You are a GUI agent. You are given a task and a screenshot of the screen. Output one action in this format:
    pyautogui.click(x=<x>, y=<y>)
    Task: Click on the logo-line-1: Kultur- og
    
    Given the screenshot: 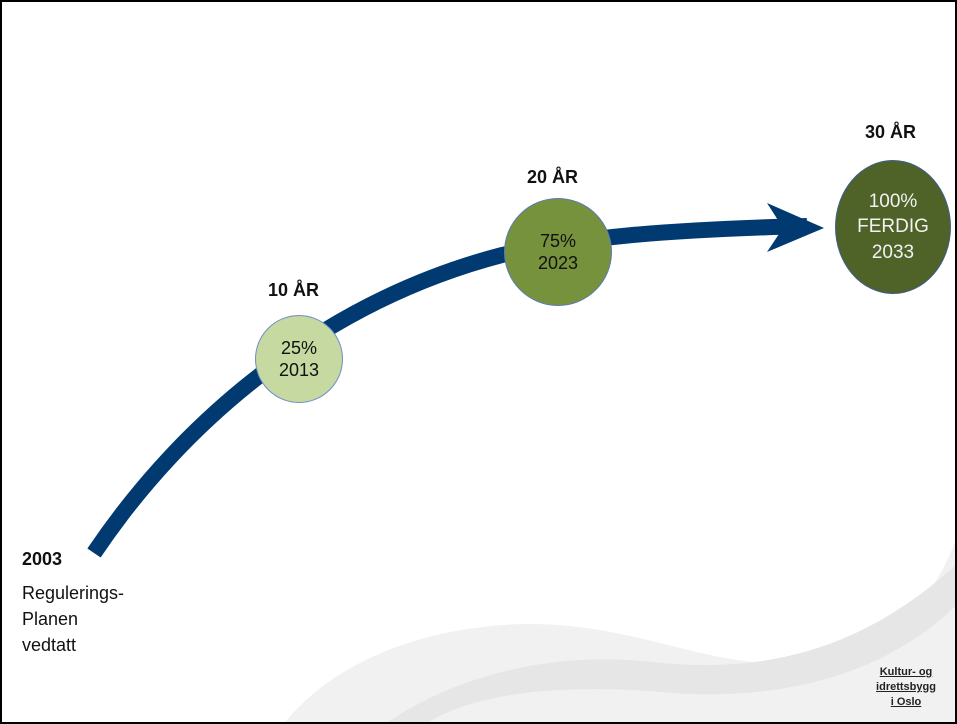 What is the action you would take?
    pyautogui.click(x=906, y=672)
    